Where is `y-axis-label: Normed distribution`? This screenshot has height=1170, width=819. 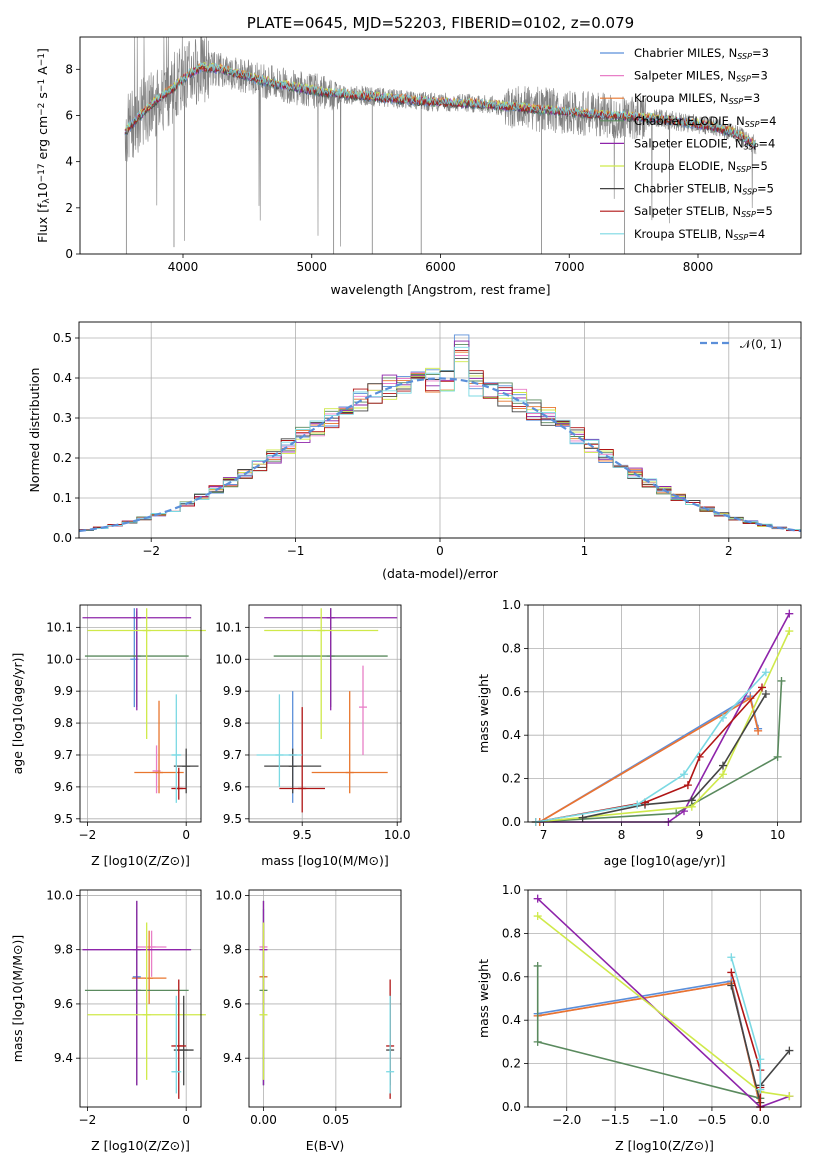
y-axis-label: Normed distribution is located at coordinates (34, 430).